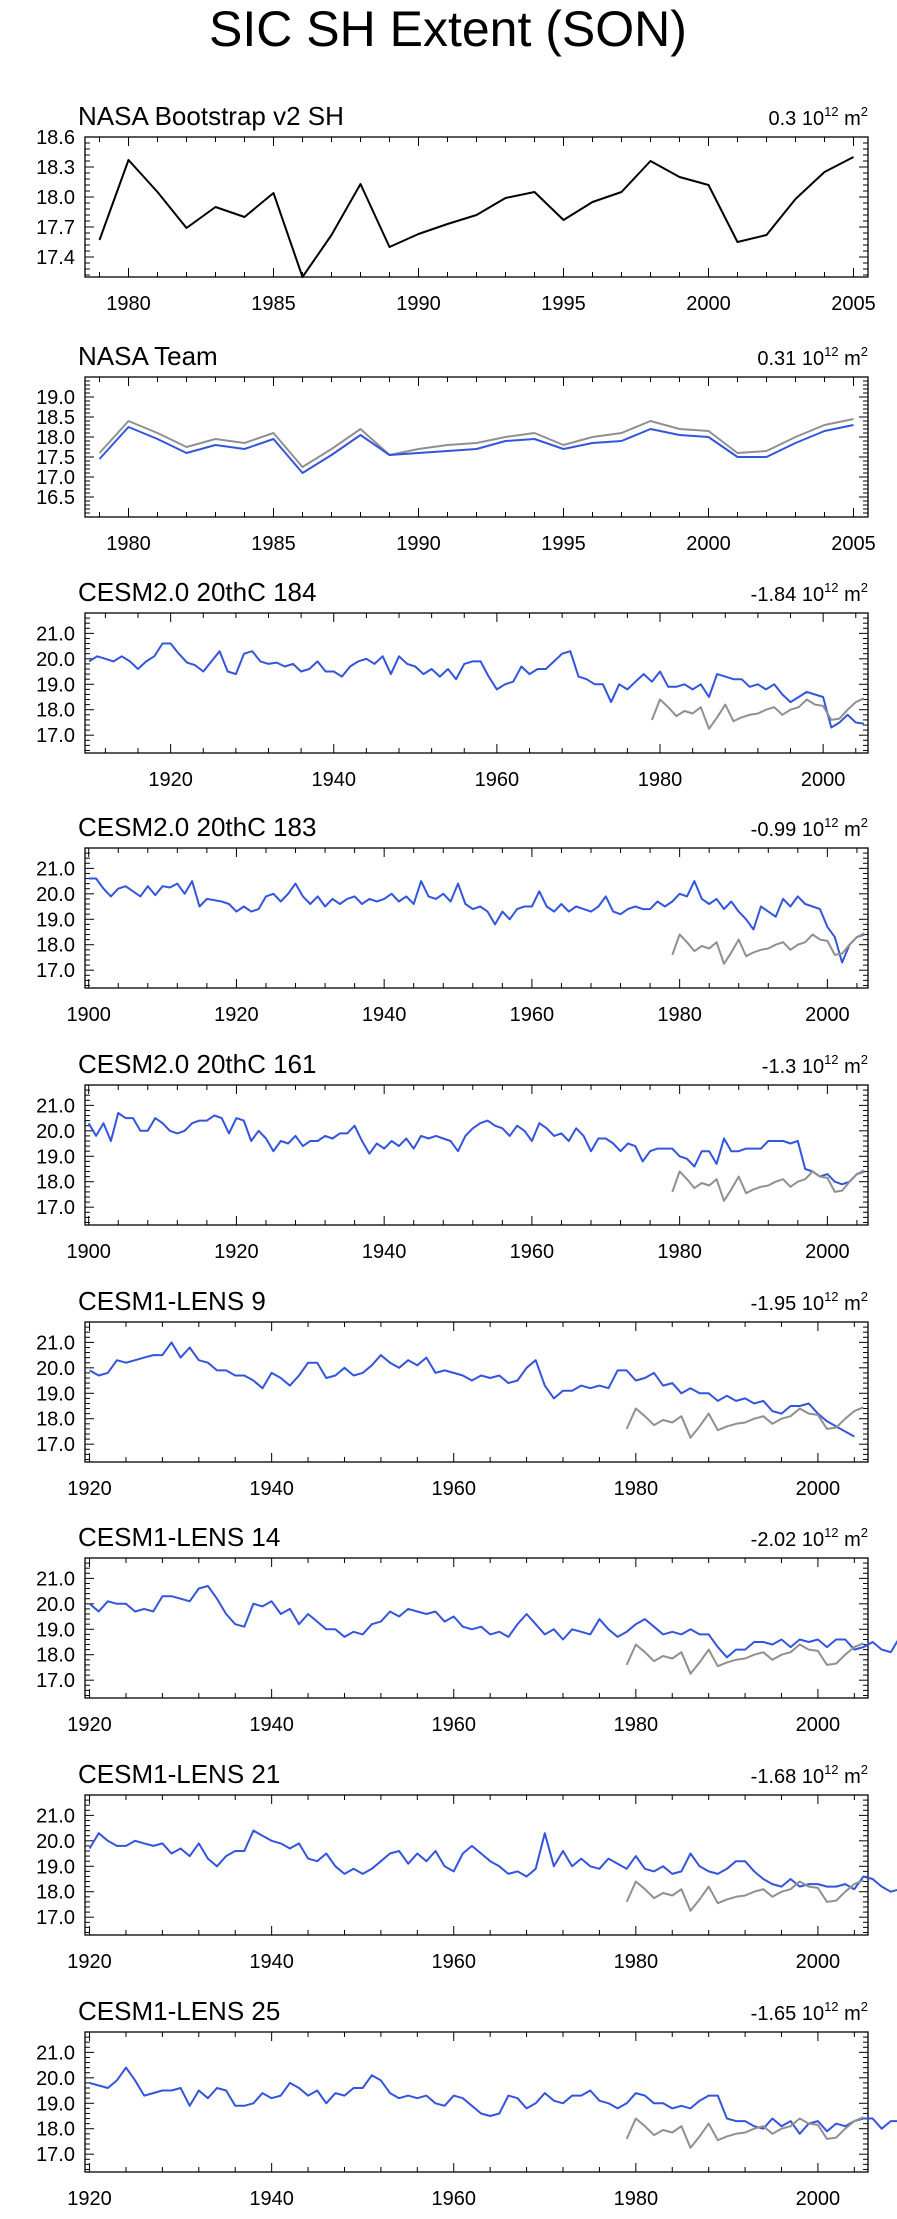 The height and width of the screenshot is (2219, 897). Describe the element at coordinates (782, 119) in the screenshot. I see `trend-value: 0.3` at that location.